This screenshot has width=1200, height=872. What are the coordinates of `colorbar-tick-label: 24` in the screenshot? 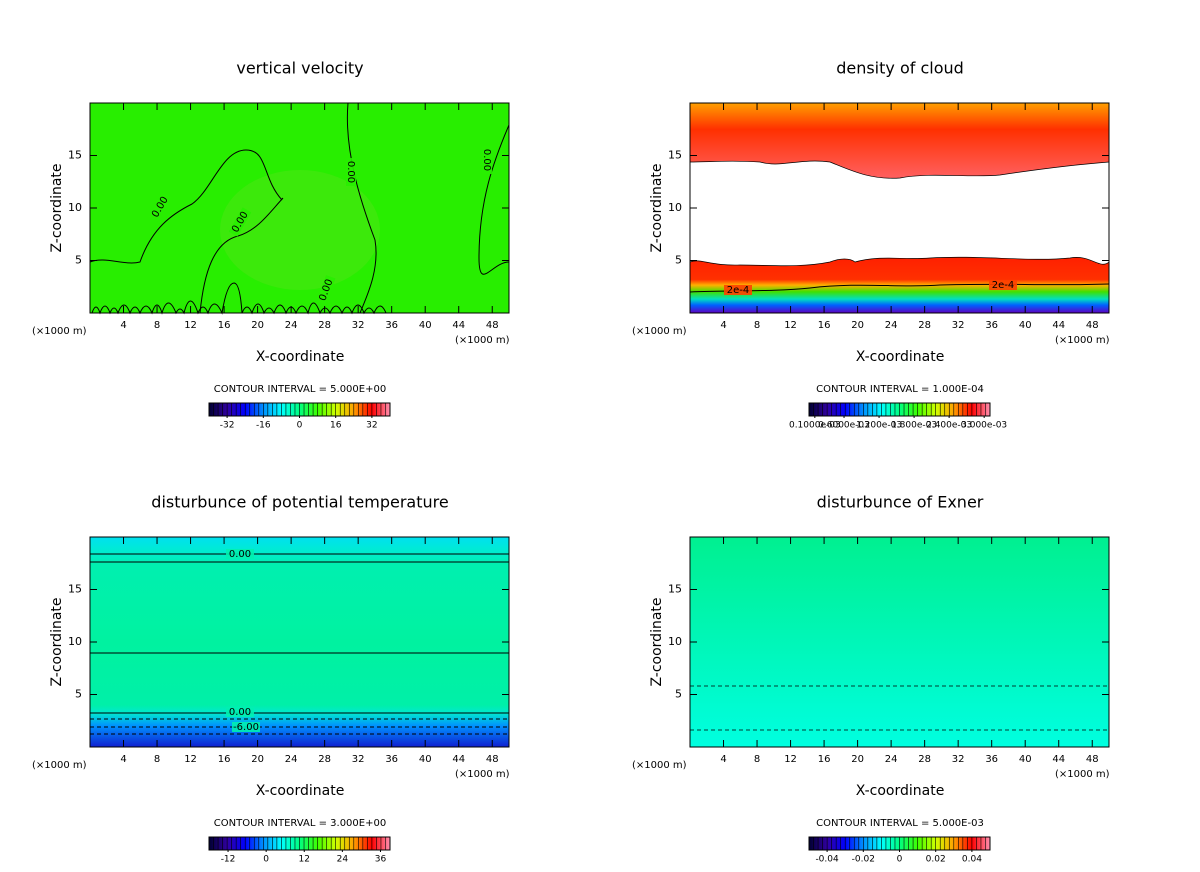 It's located at (343, 860).